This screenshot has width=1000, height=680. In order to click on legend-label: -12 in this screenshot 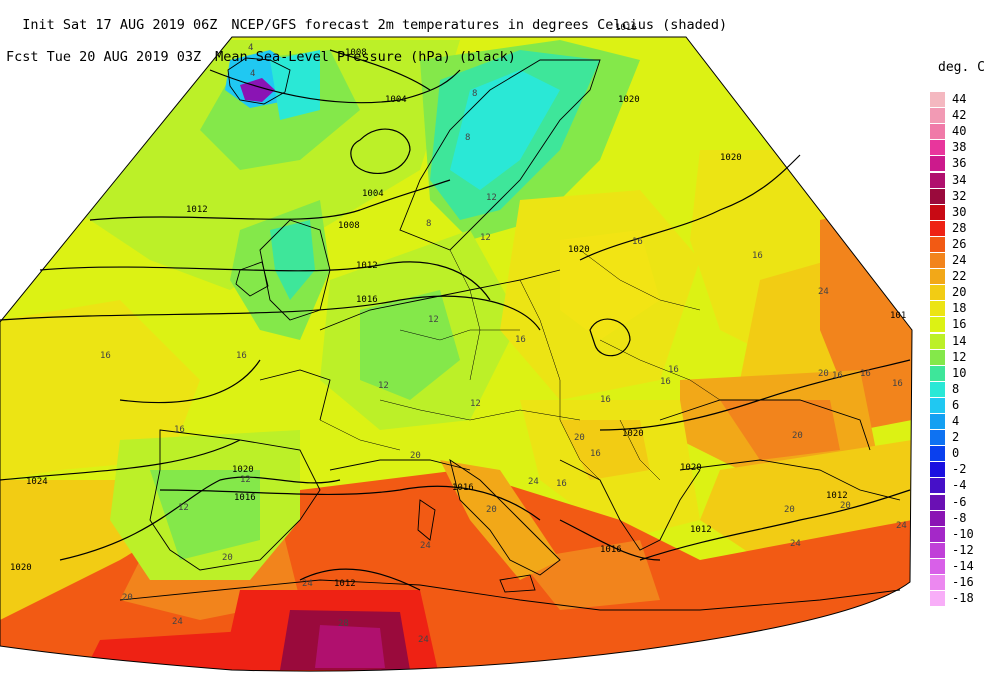, I will do `click(963, 549)`.